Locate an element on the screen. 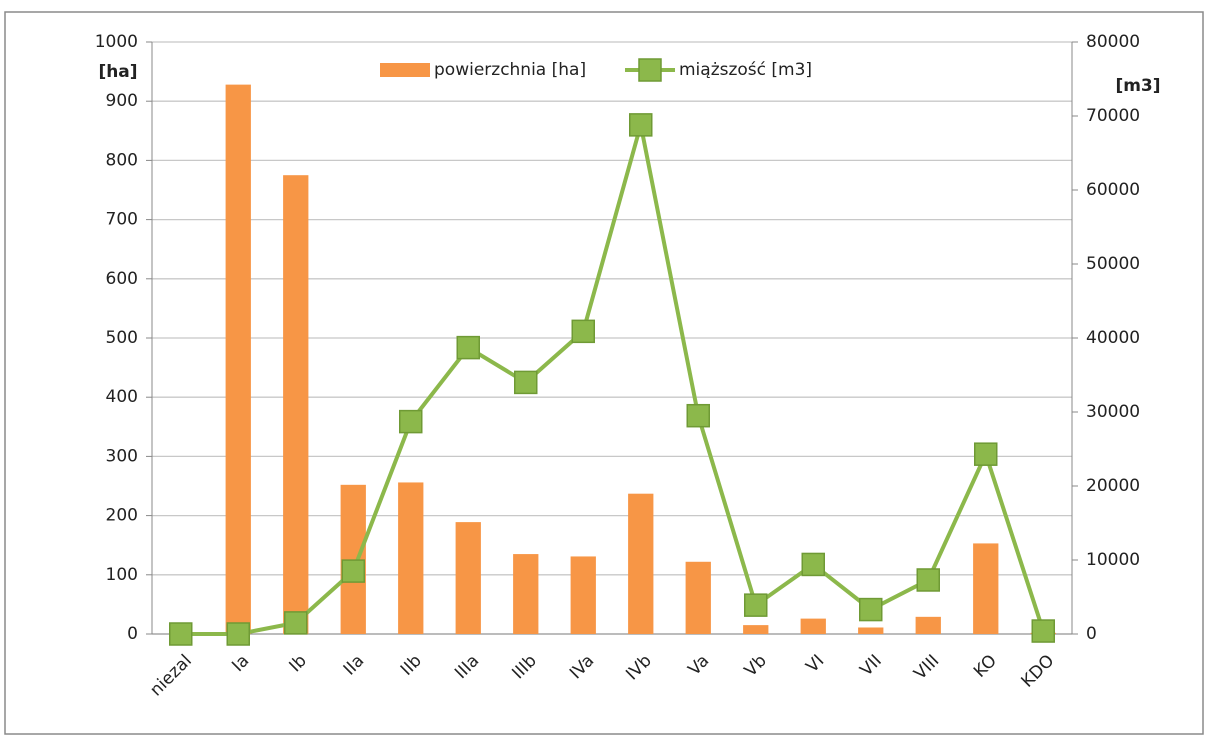 Image resolution: width=1208 pixels, height=736 pixels. y2-tick-label: 20000 is located at coordinates (1113, 486).